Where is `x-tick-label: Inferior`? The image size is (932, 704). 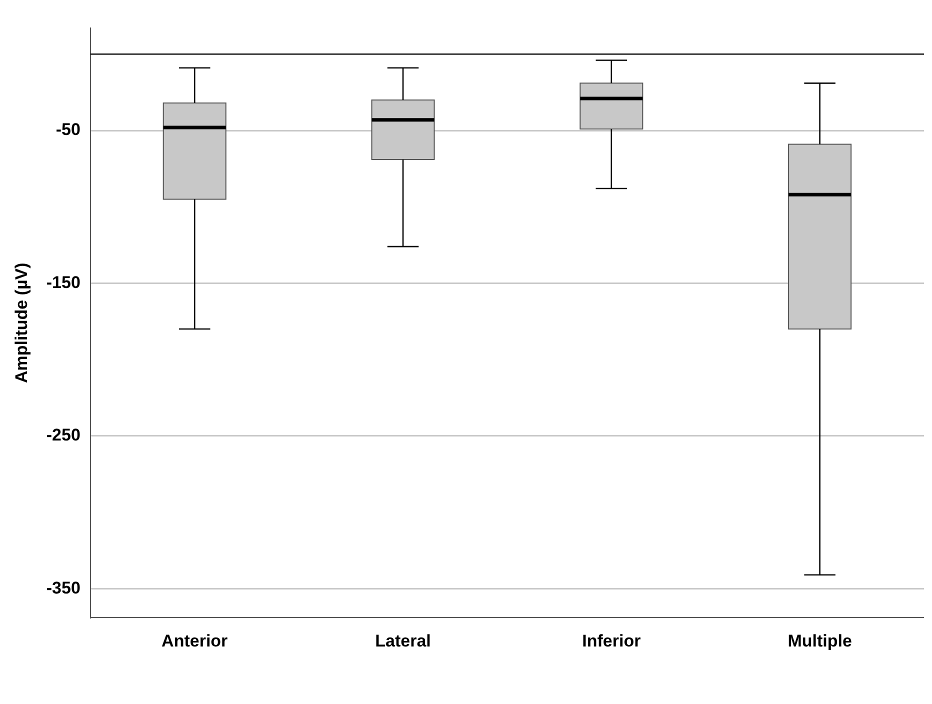 x-tick-label: Inferior is located at coordinates (612, 640).